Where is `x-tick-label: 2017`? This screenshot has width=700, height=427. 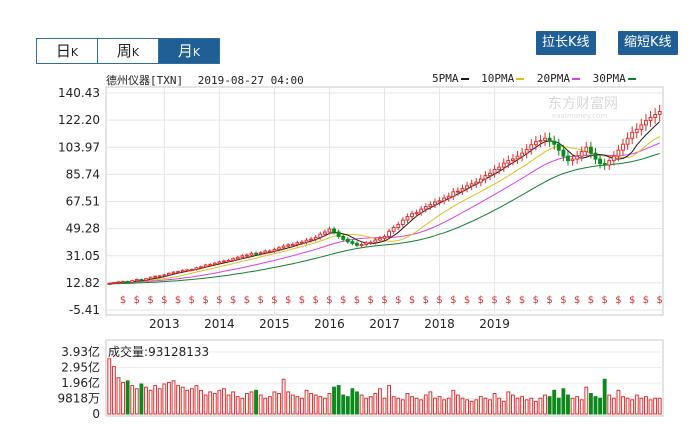 x-tick-label: 2017 is located at coordinates (384, 324).